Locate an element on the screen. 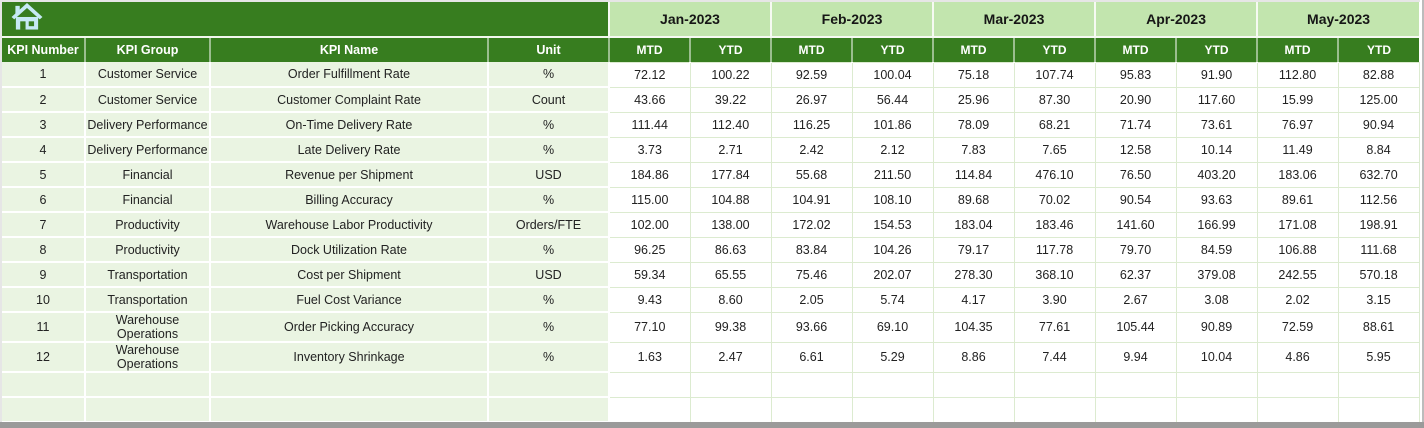 The width and height of the screenshot is (1424, 428). cell-unit: USD is located at coordinates (549, 175).